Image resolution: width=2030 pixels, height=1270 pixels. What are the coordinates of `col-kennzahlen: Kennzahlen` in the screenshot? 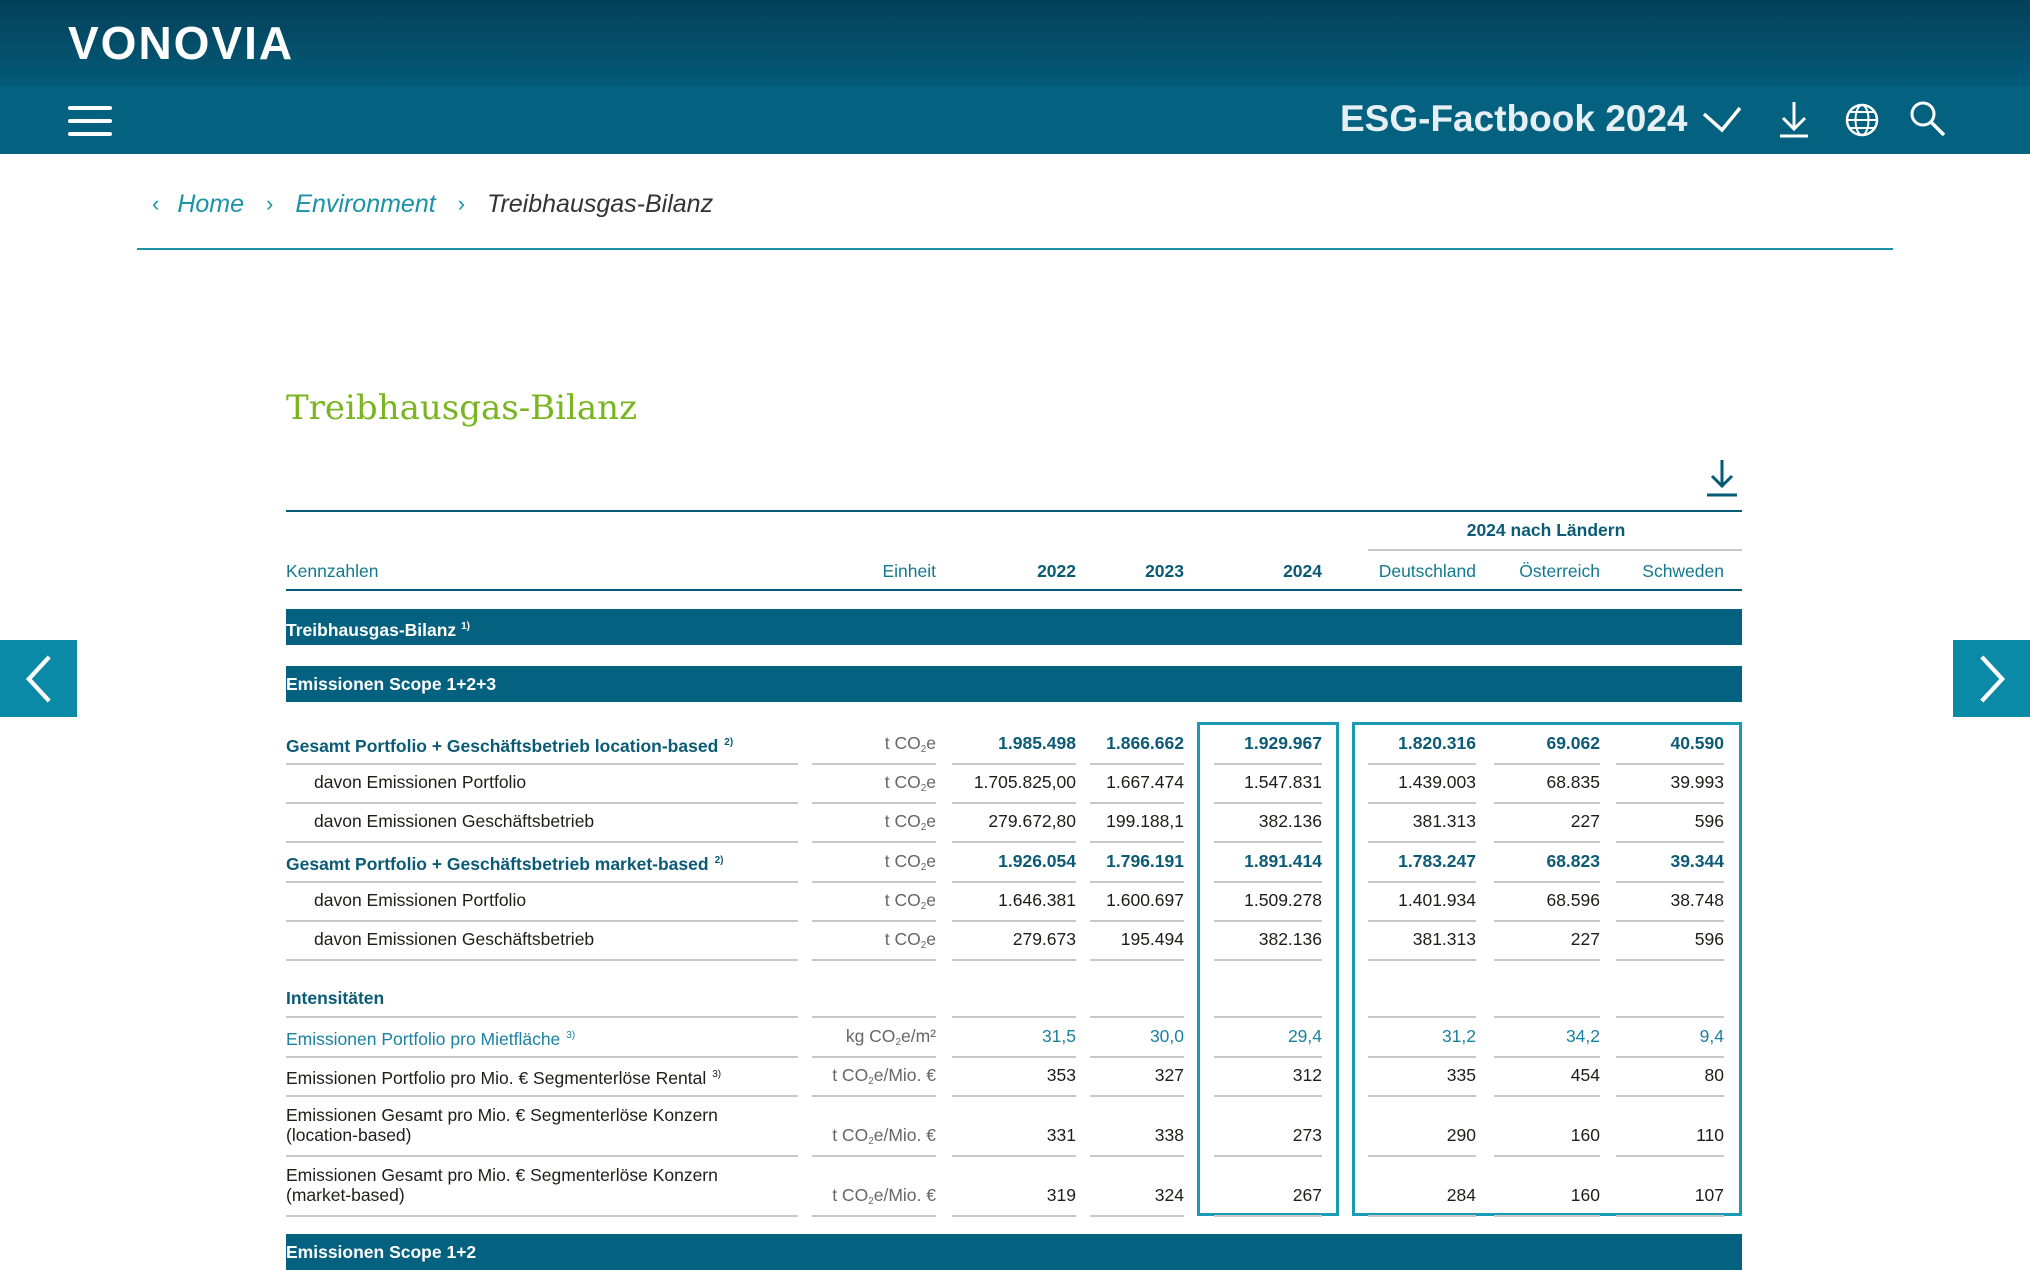 It's located at (332, 571).